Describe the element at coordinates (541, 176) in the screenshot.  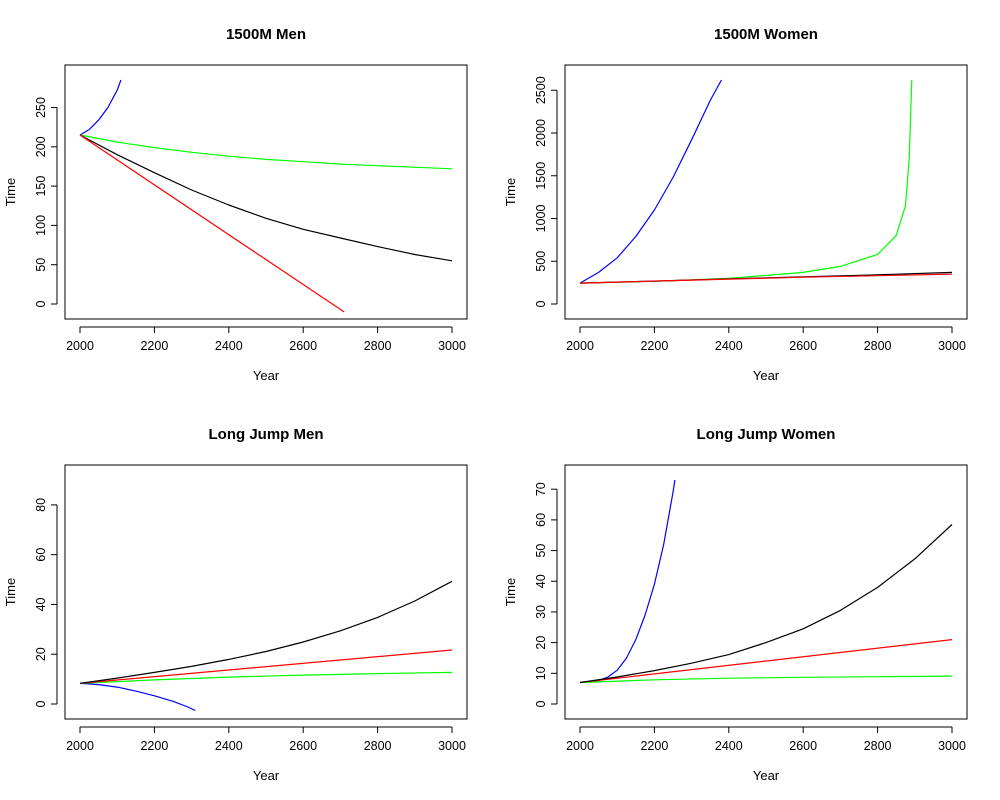
I see `y-tick-label: 1500` at that location.